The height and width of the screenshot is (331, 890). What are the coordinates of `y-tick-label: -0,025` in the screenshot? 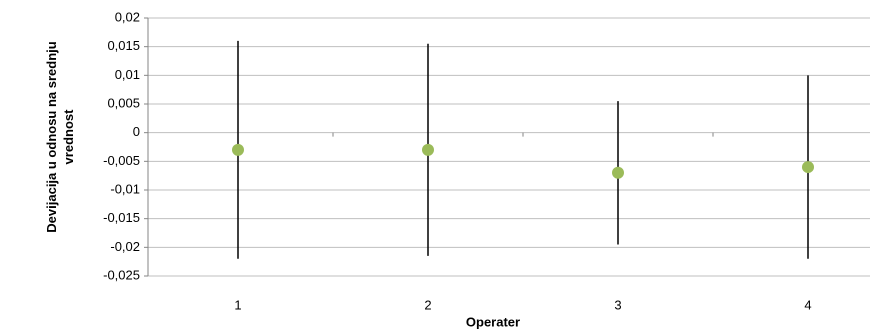 It's located at (121, 274).